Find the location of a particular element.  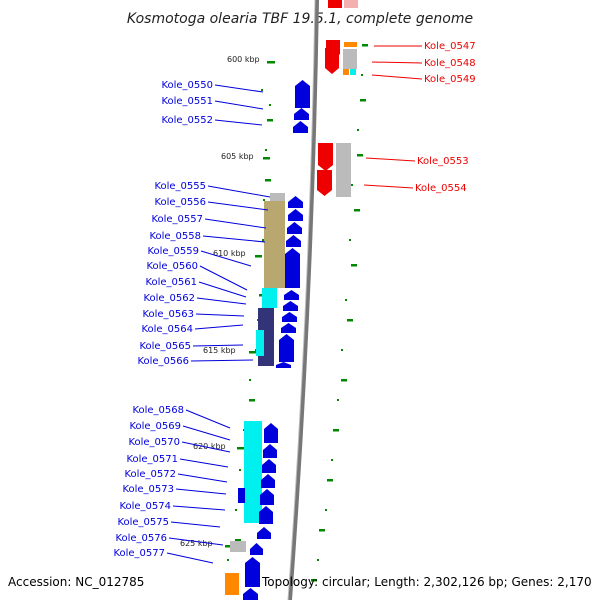

gene-label-left: Kole_0569 is located at coordinates (155, 426).